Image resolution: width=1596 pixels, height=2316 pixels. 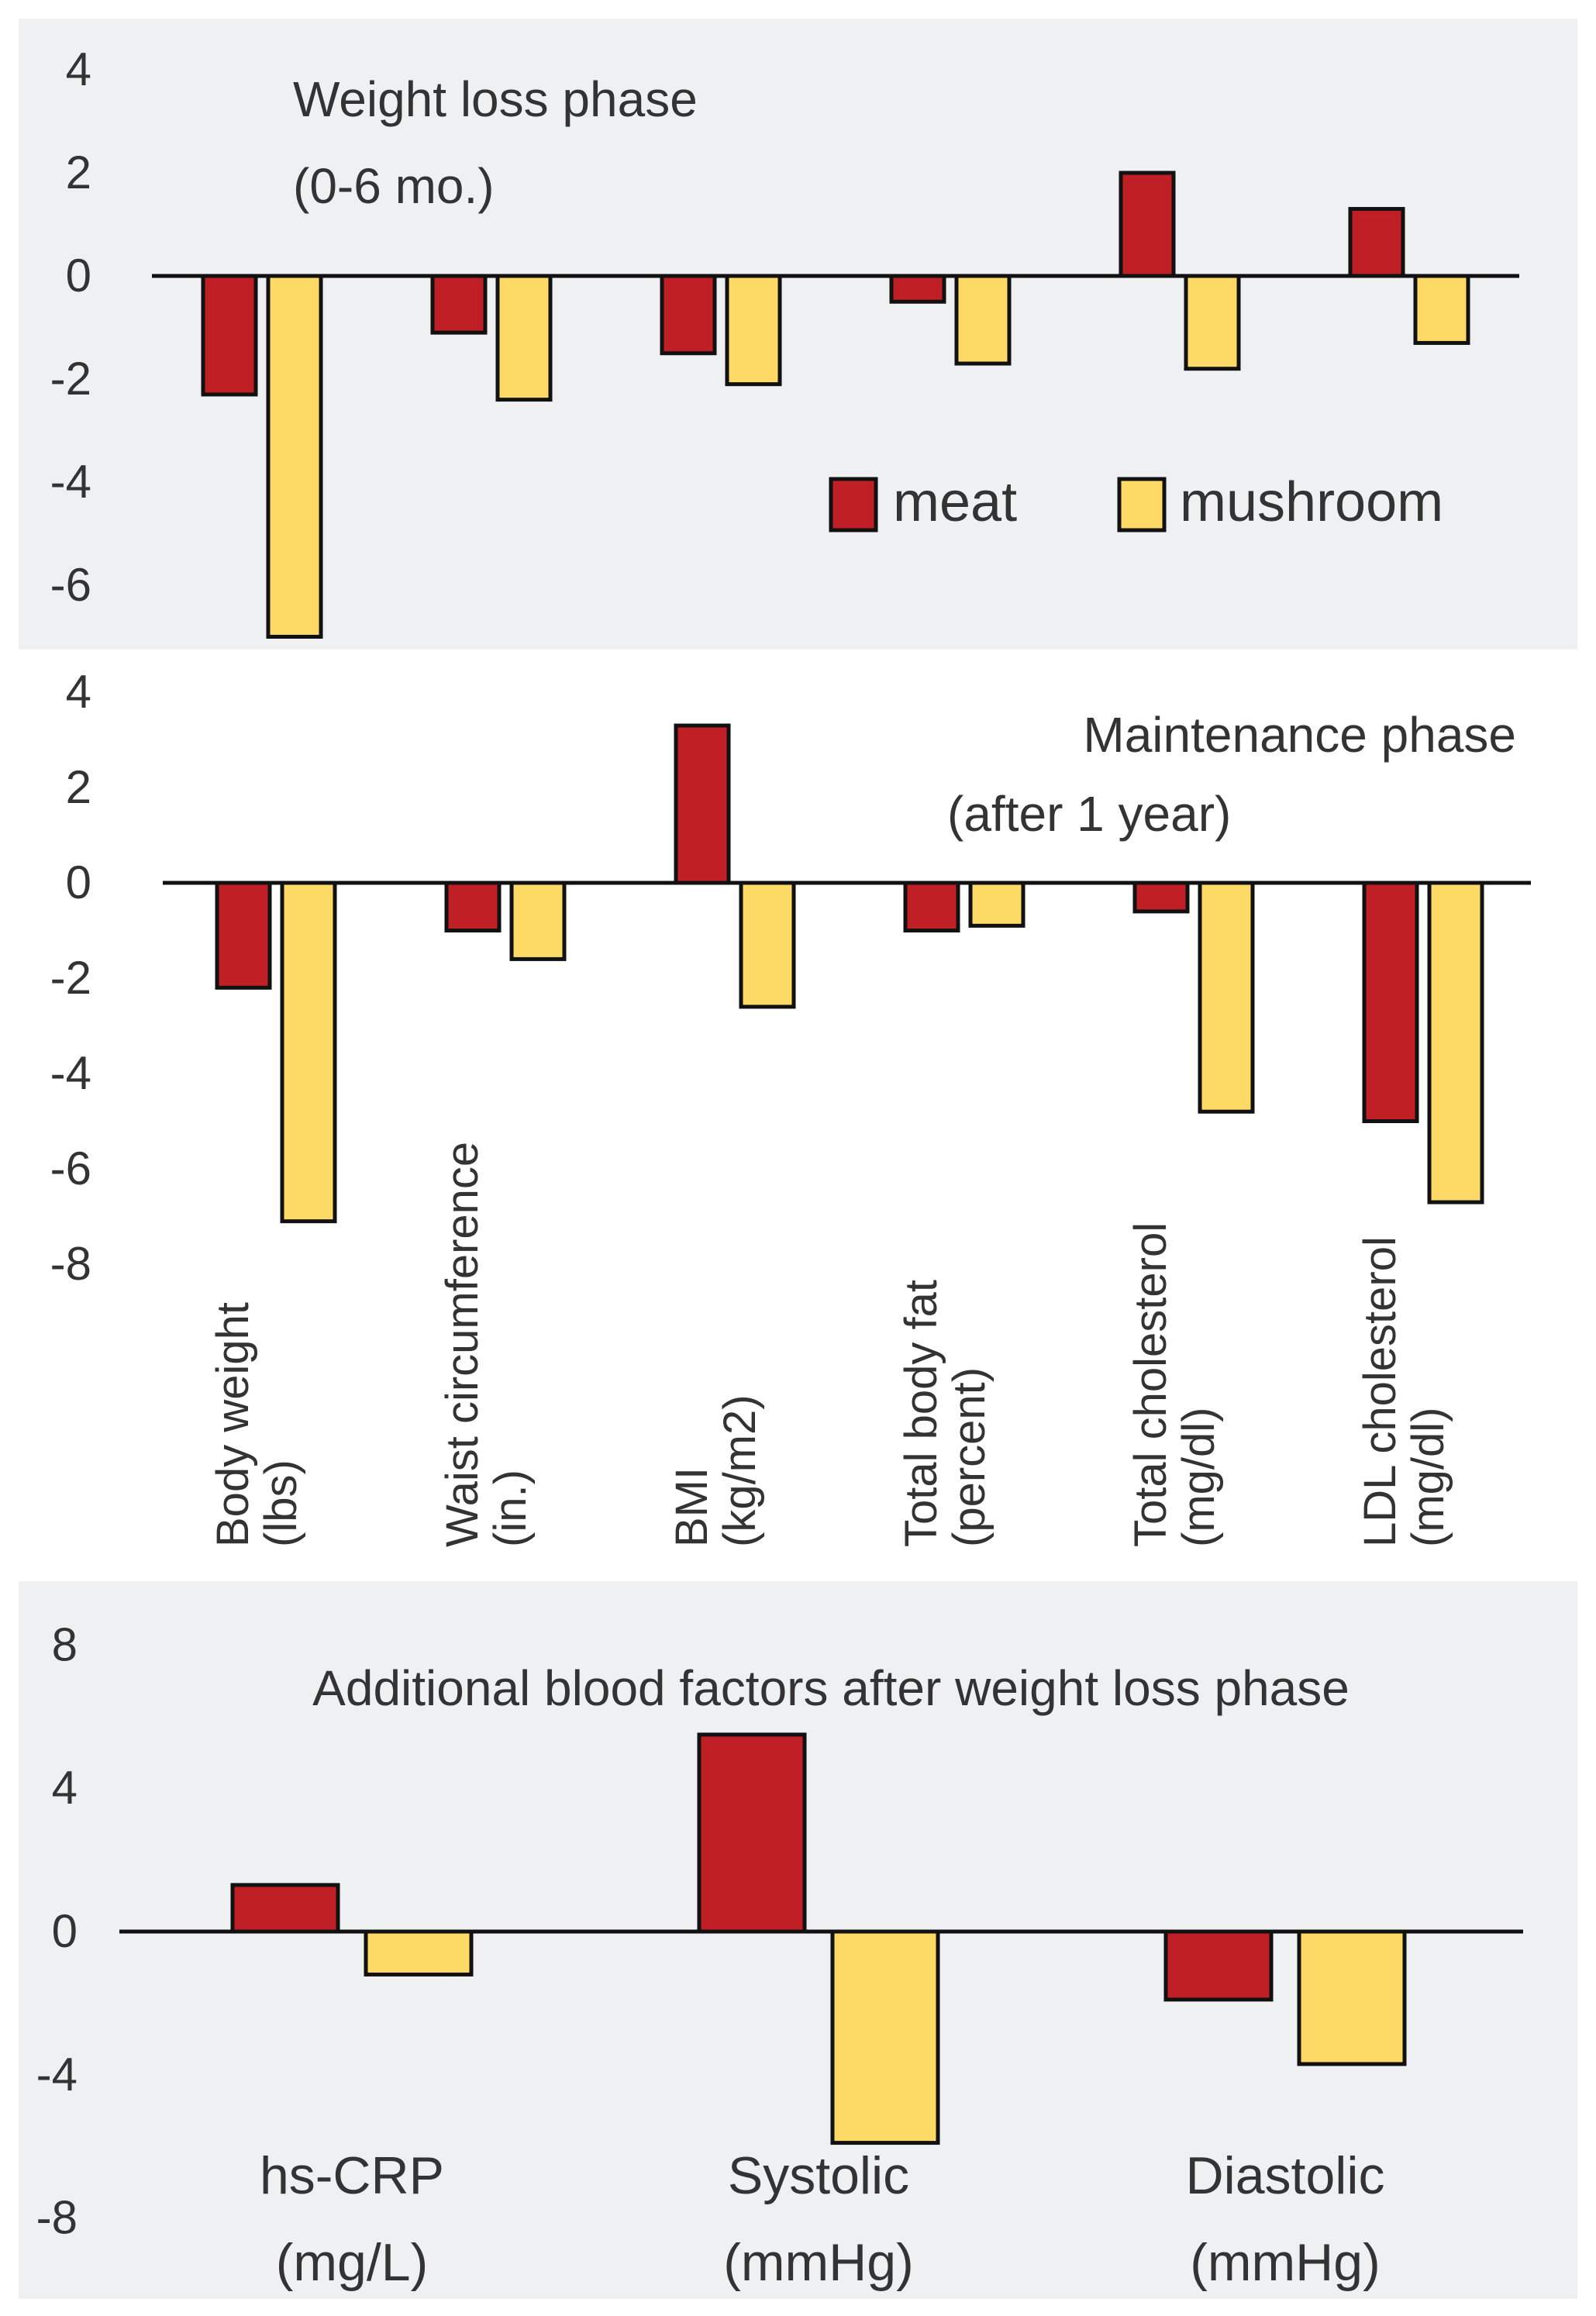 I want to click on x-category-label: Total body fat, so click(x=921, y=1413).